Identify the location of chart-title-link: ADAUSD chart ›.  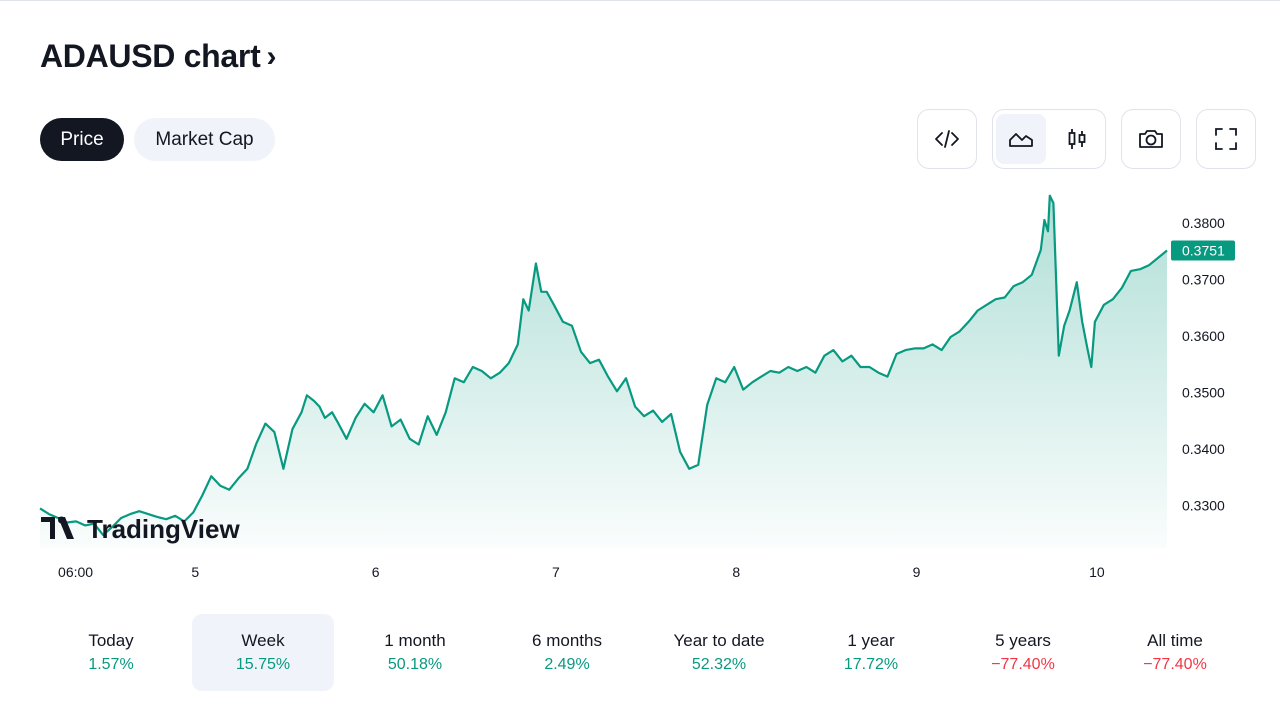
(158, 56).